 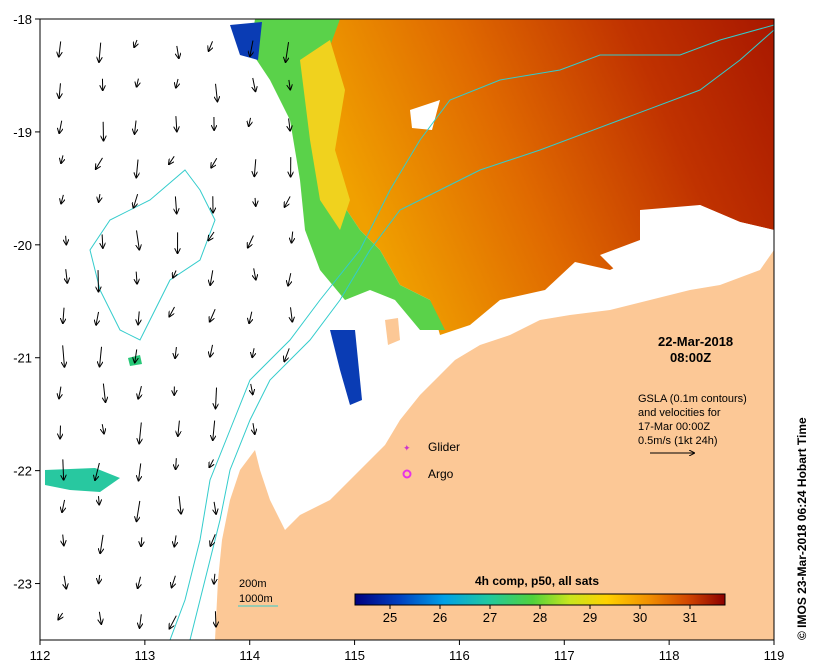 I want to click on colorbar-title: 4h comp, p50, all sats, so click(x=537, y=581).